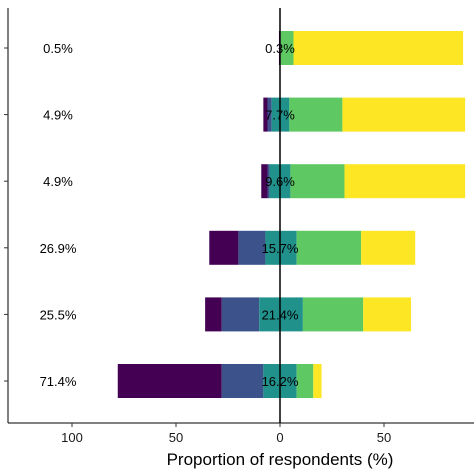 Image resolution: width=474 pixels, height=474 pixels. Describe the element at coordinates (58, 248) in the screenshot. I see `left-percent-label: 26.9%` at that location.